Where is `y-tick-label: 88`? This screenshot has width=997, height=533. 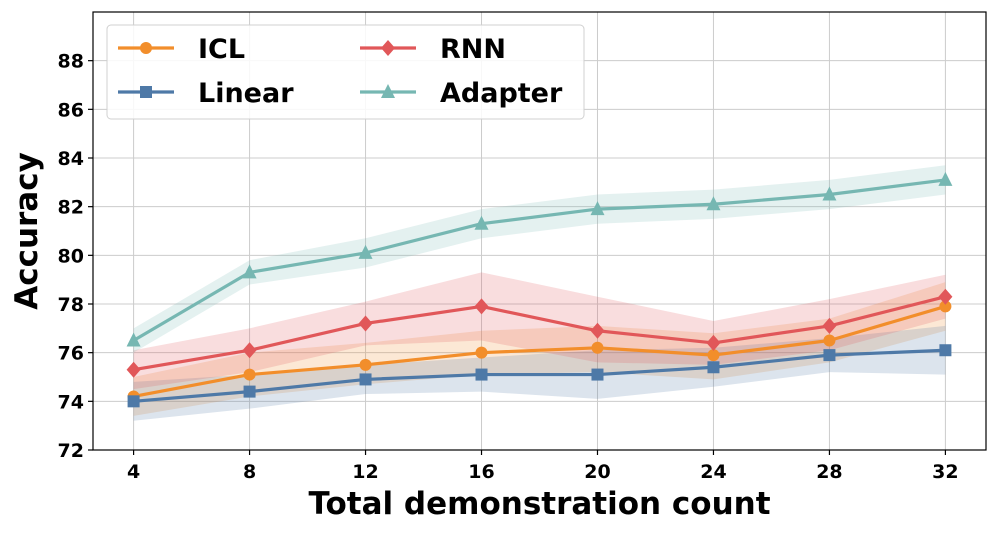 y-tick-label: 88 is located at coordinates (71, 62).